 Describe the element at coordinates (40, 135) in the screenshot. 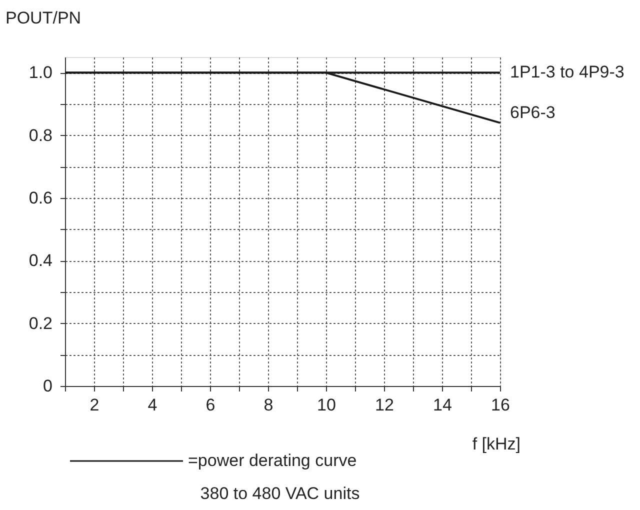

I see `y-tick-label: 0.8` at that location.